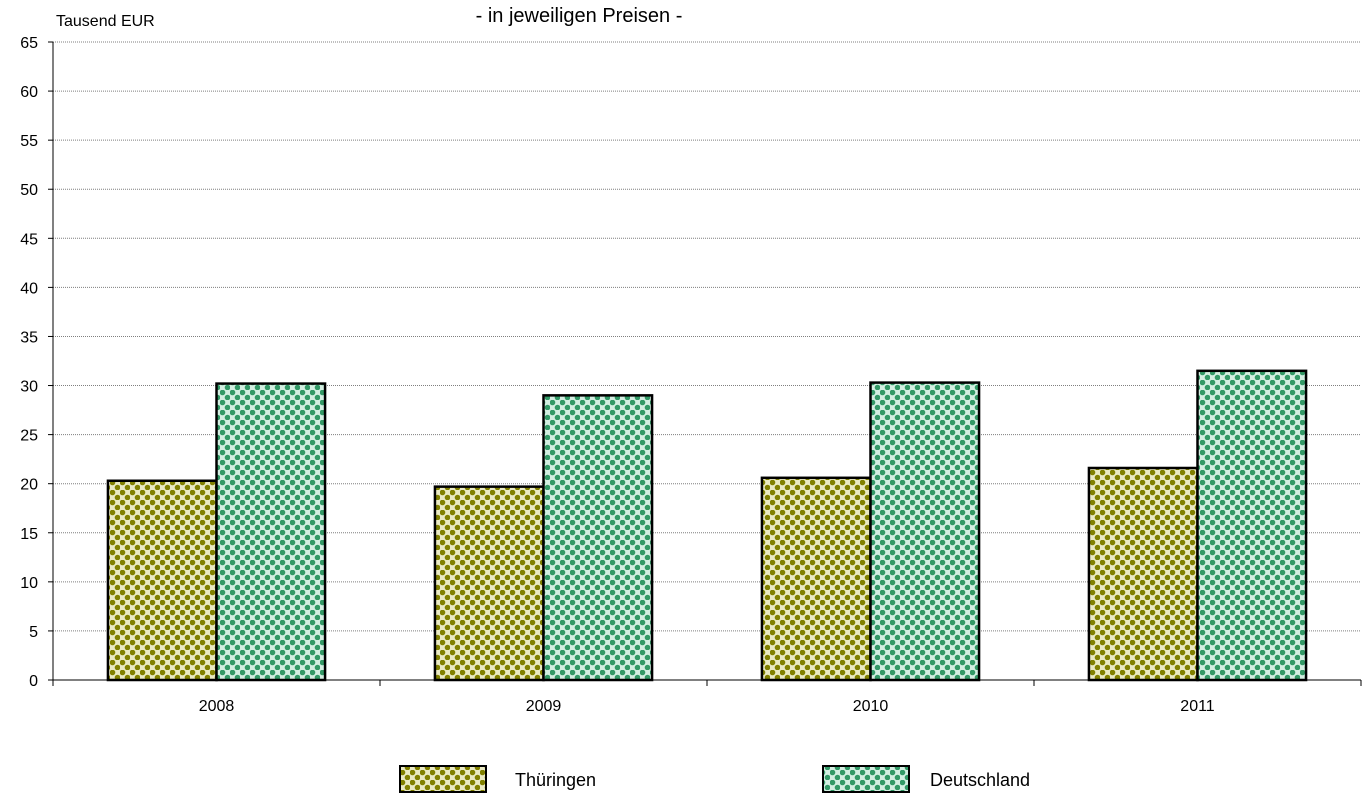 The image size is (1368, 799). I want to click on y-tick-label: 15, so click(29, 534).